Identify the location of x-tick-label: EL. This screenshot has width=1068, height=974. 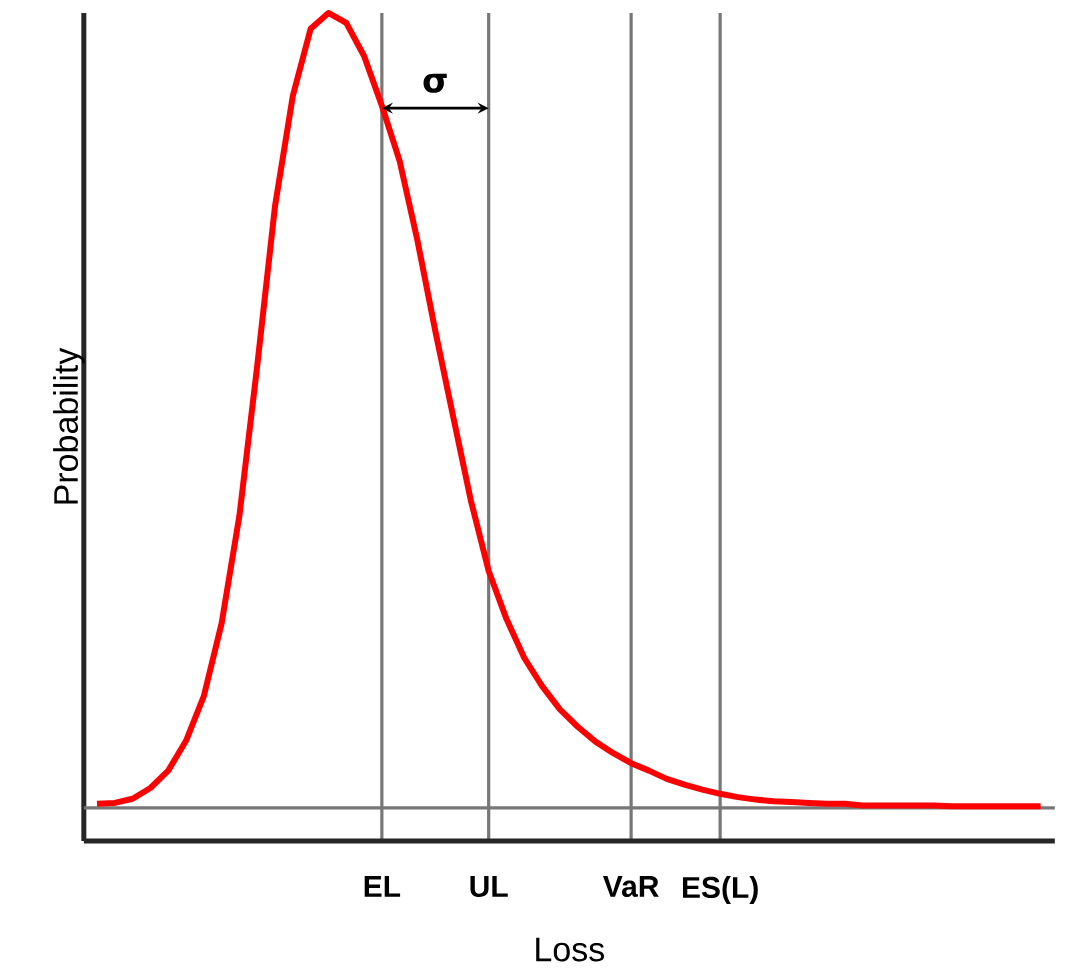
(382, 886).